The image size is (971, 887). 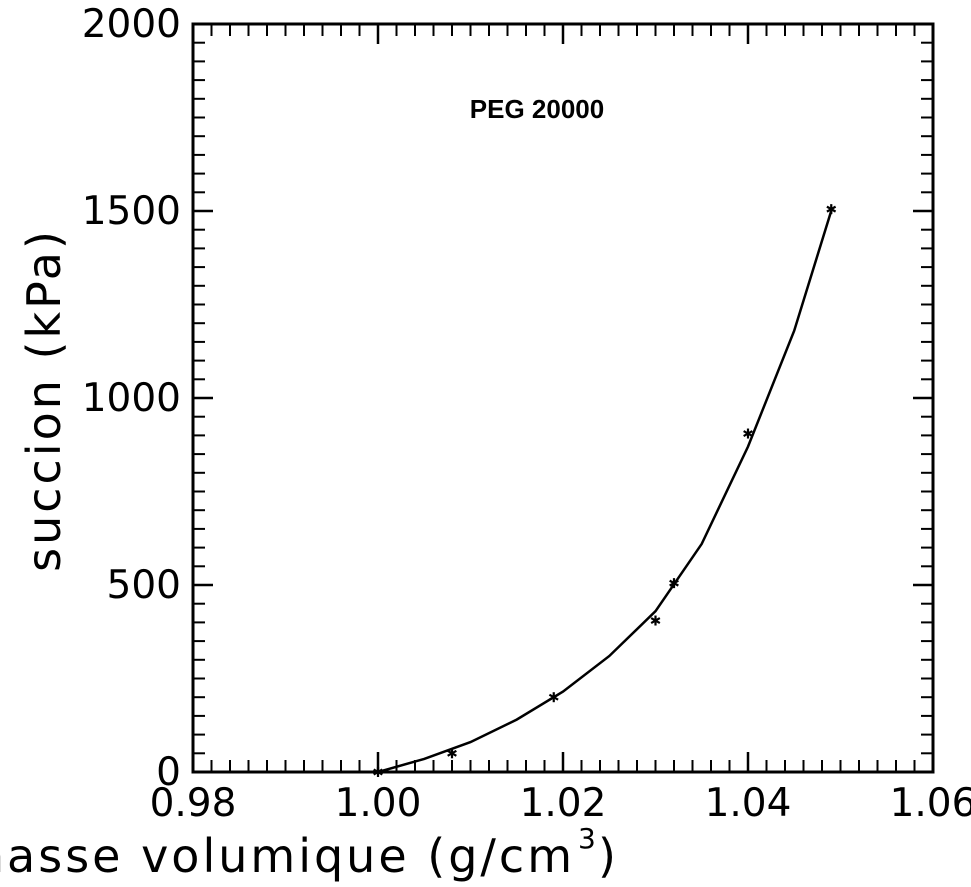 What do you see at coordinates (193, 803) in the screenshot?
I see `x-tick-label: 0.98` at bounding box center [193, 803].